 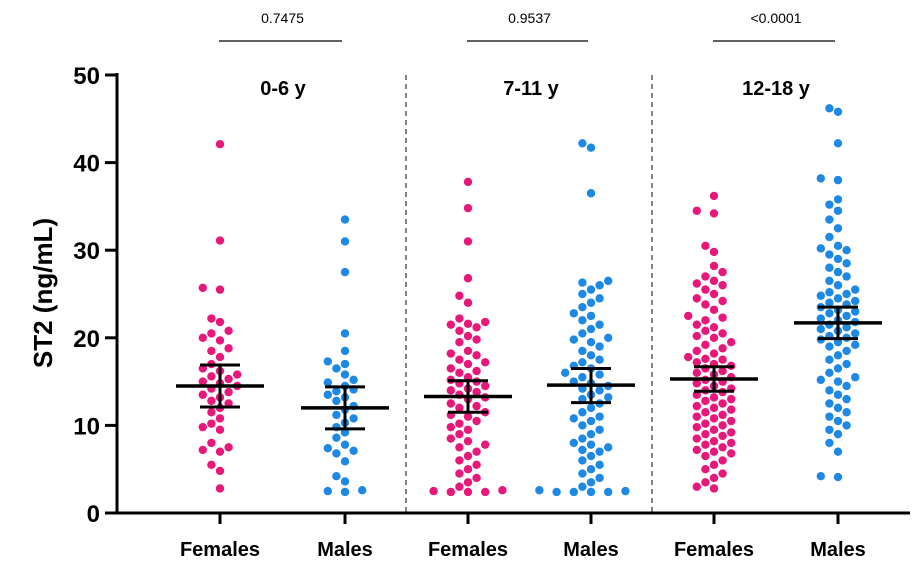 I want to click on y-tick-label: 40, so click(x=86, y=164).